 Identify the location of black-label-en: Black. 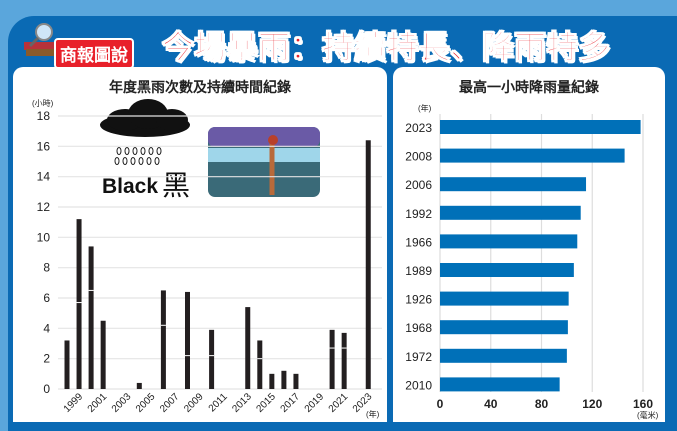
(130, 186).